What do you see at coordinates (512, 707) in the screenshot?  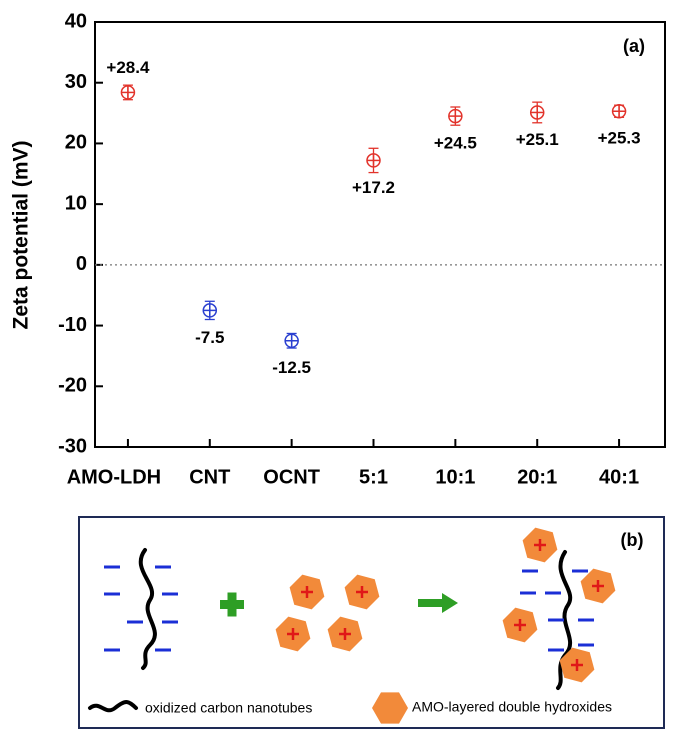 I see `legend-text: AMO-layered double hydroxides` at bounding box center [512, 707].